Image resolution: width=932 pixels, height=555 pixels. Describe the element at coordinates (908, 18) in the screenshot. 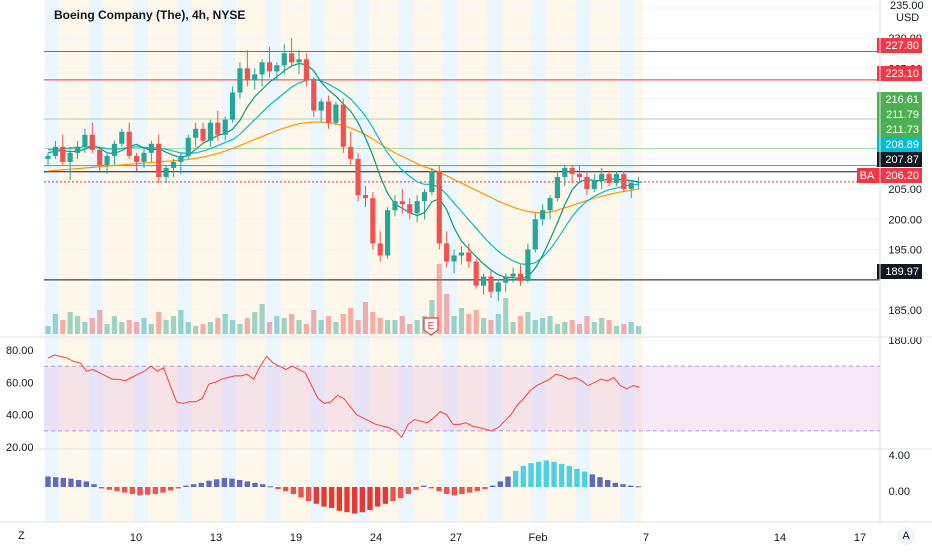

I see `currency-unit: USD` at that location.